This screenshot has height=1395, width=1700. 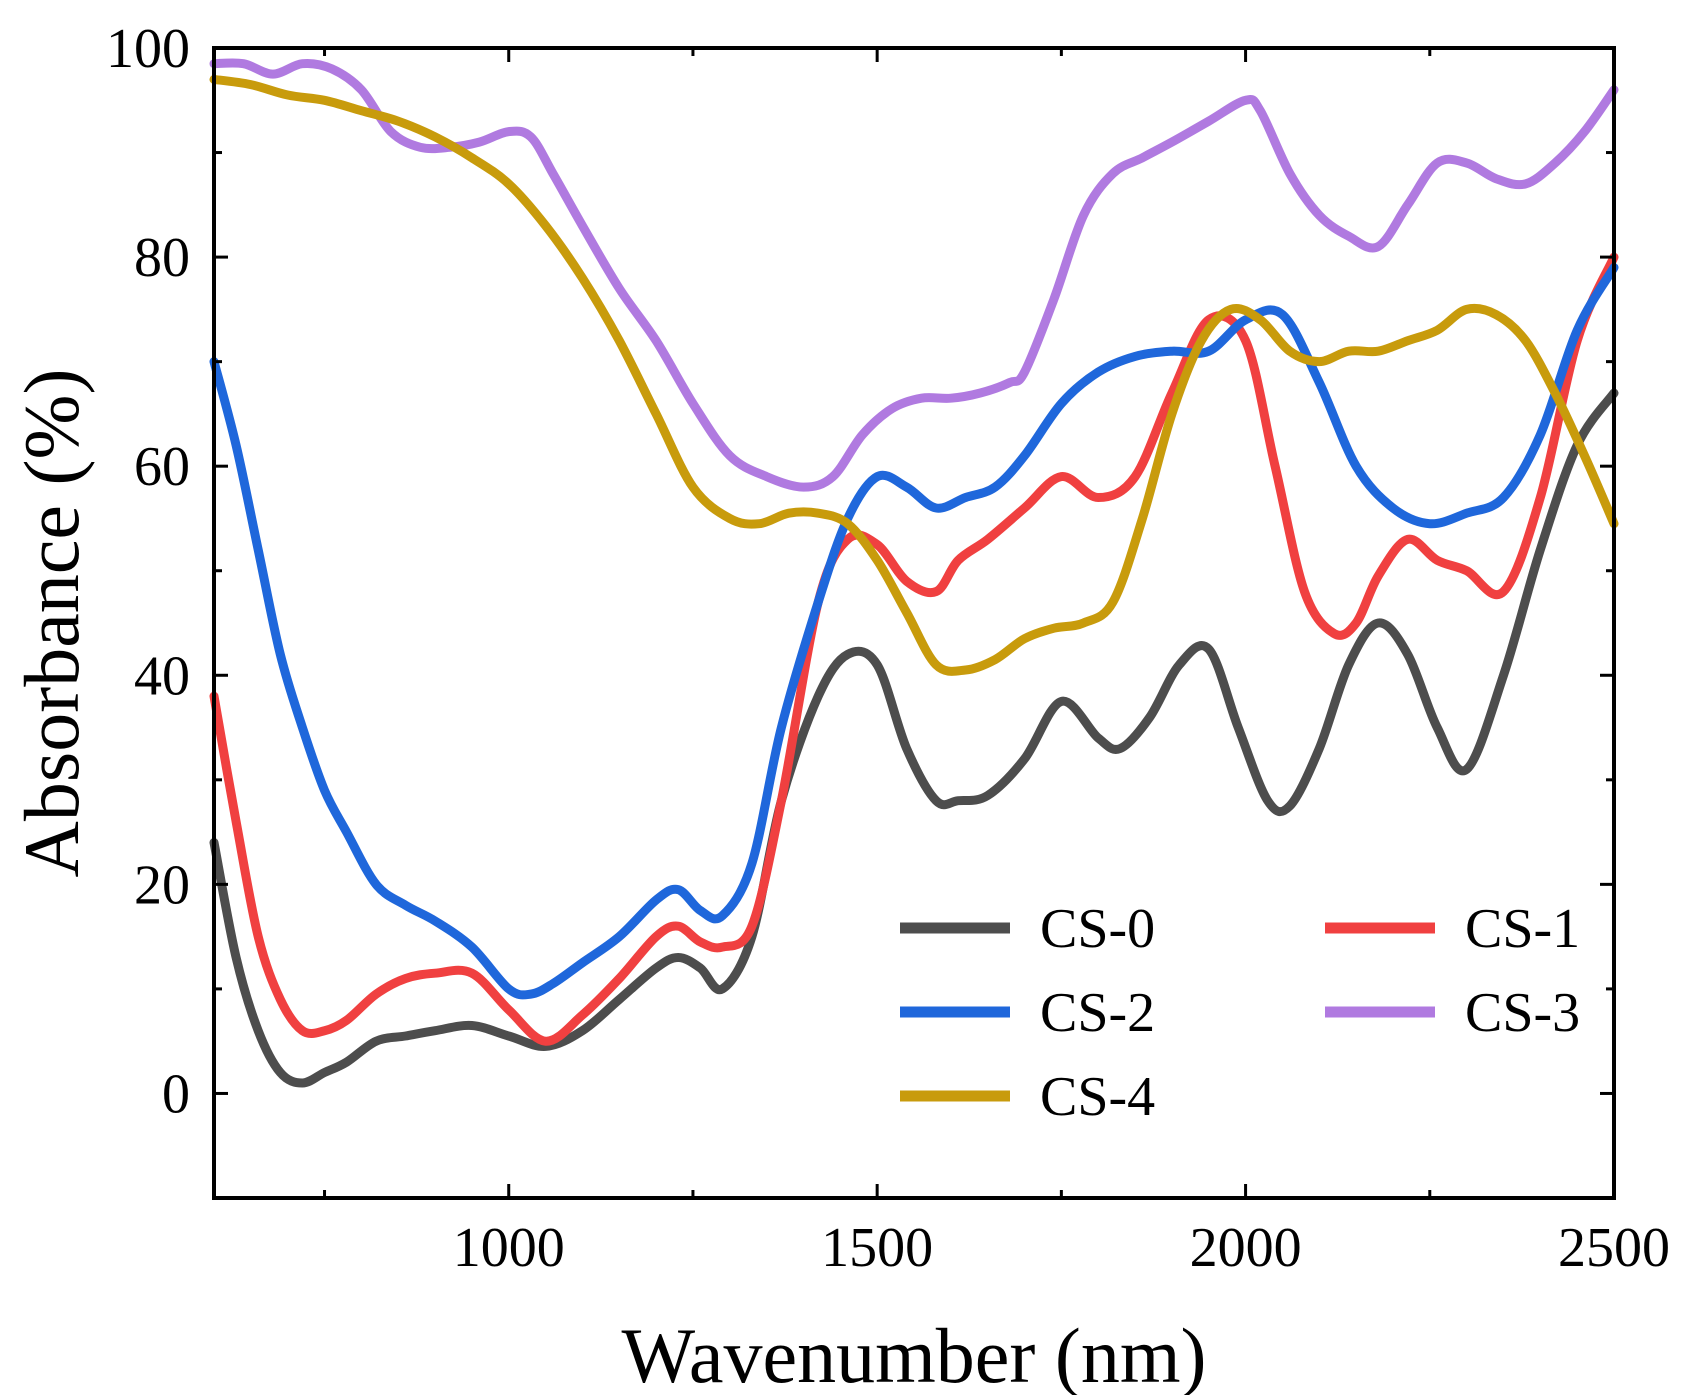 What do you see at coordinates (176, 1094) in the screenshot?
I see `y-tick-label: 0` at bounding box center [176, 1094].